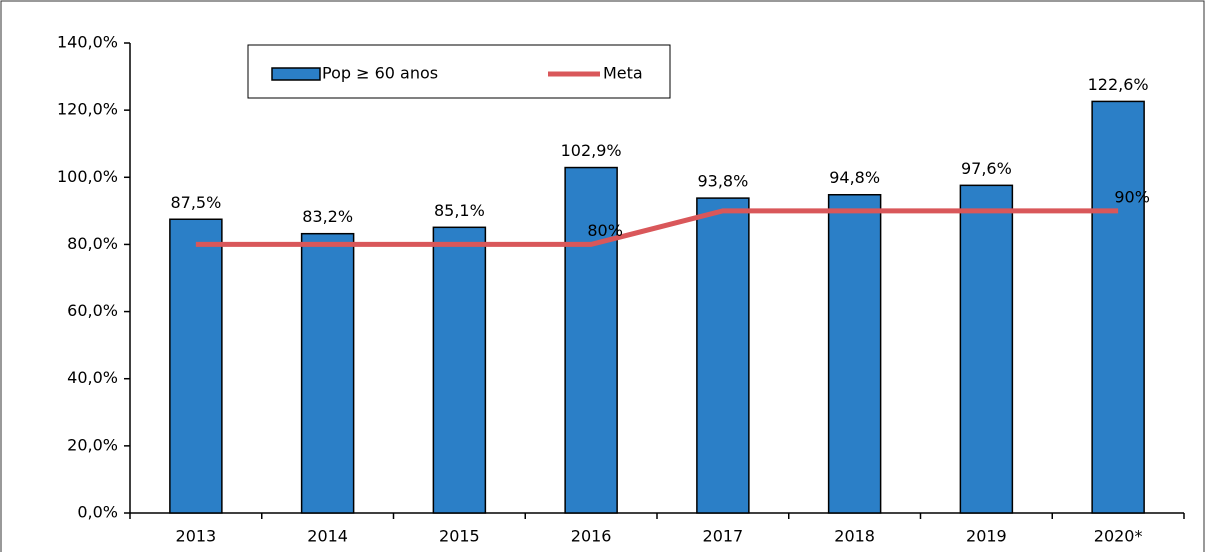 The image size is (1206, 552). Describe the element at coordinates (459, 210) in the screenshot. I see `bar-value-label: 85,1%` at that location.